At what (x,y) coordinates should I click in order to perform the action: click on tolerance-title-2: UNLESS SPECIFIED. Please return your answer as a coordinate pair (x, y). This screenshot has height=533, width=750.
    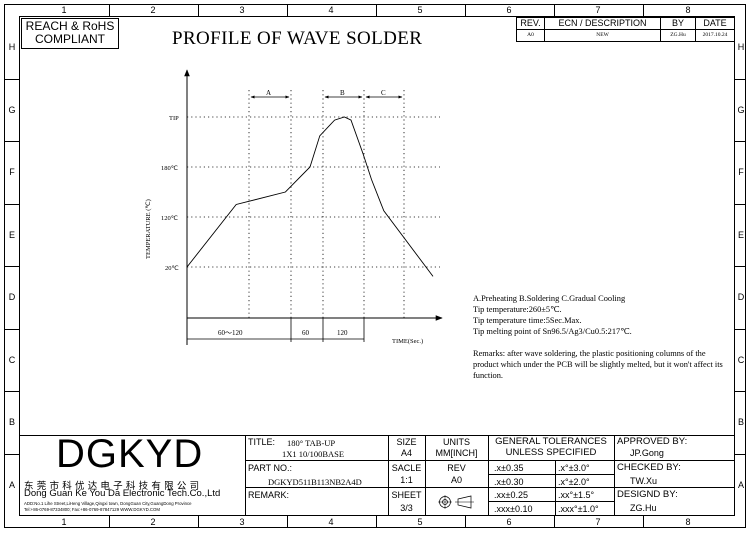
    Looking at the image, I should click on (551, 452).